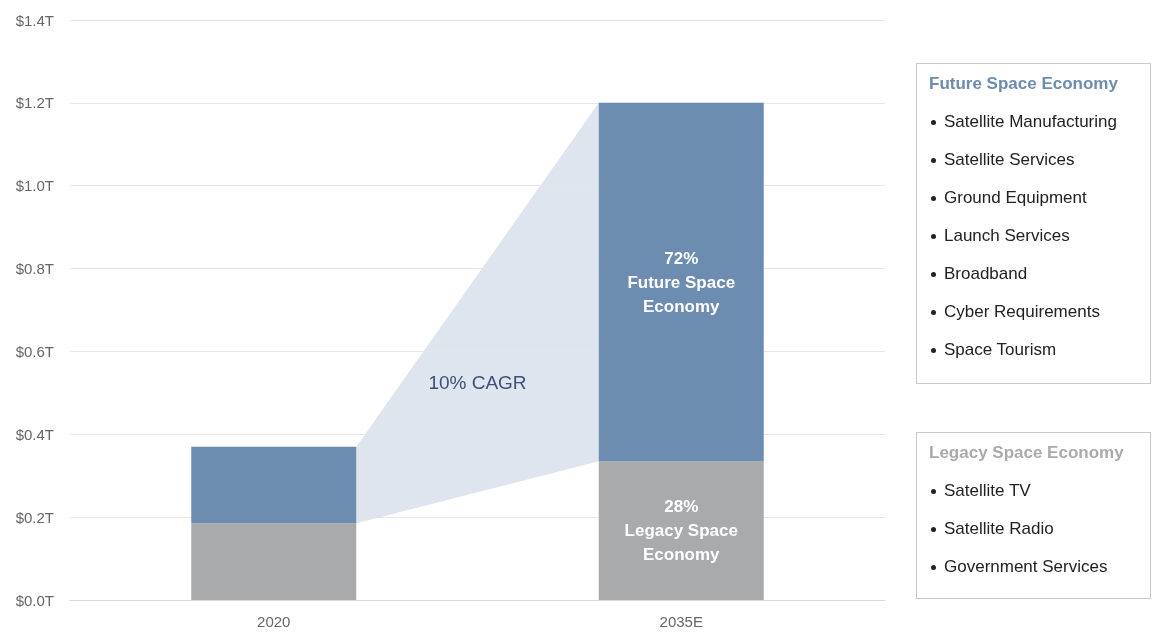 Image resolution: width=1153 pixels, height=633 pixels. What do you see at coordinates (1000, 350) in the screenshot?
I see `text: Space Tourism` at bounding box center [1000, 350].